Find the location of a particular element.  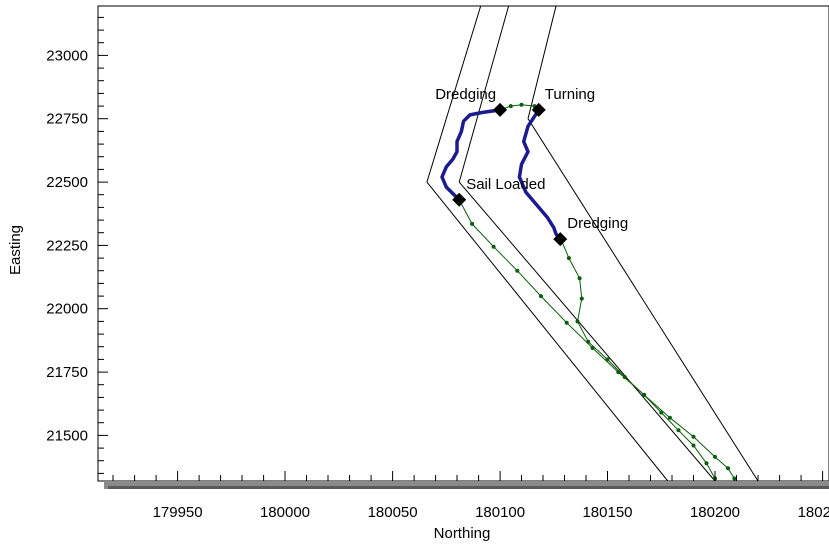

x-tick-label: 179950 is located at coordinates (178, 512).